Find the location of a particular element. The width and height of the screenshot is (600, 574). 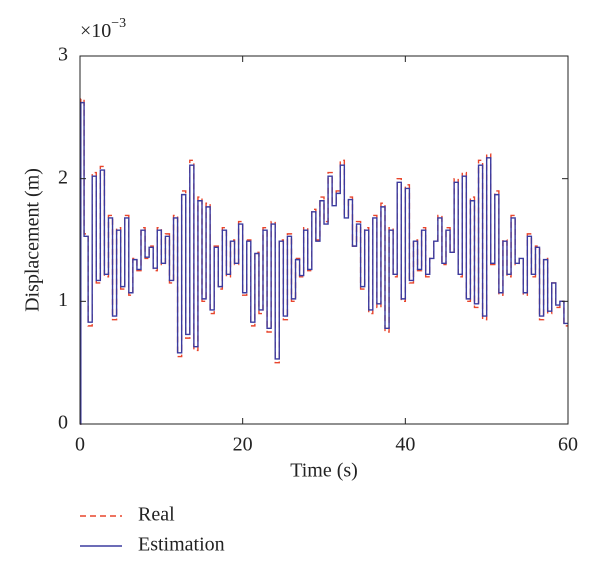

legend-label: Estimation is located at coordinates (181, 545).